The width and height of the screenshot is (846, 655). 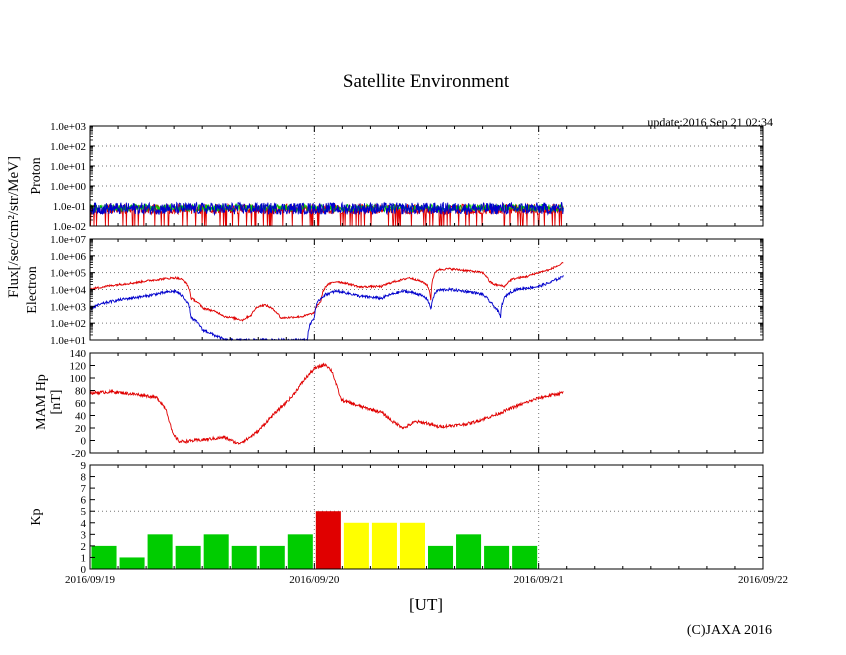 I want to click on y-tick-label: 80, so click(x=81, y=392).